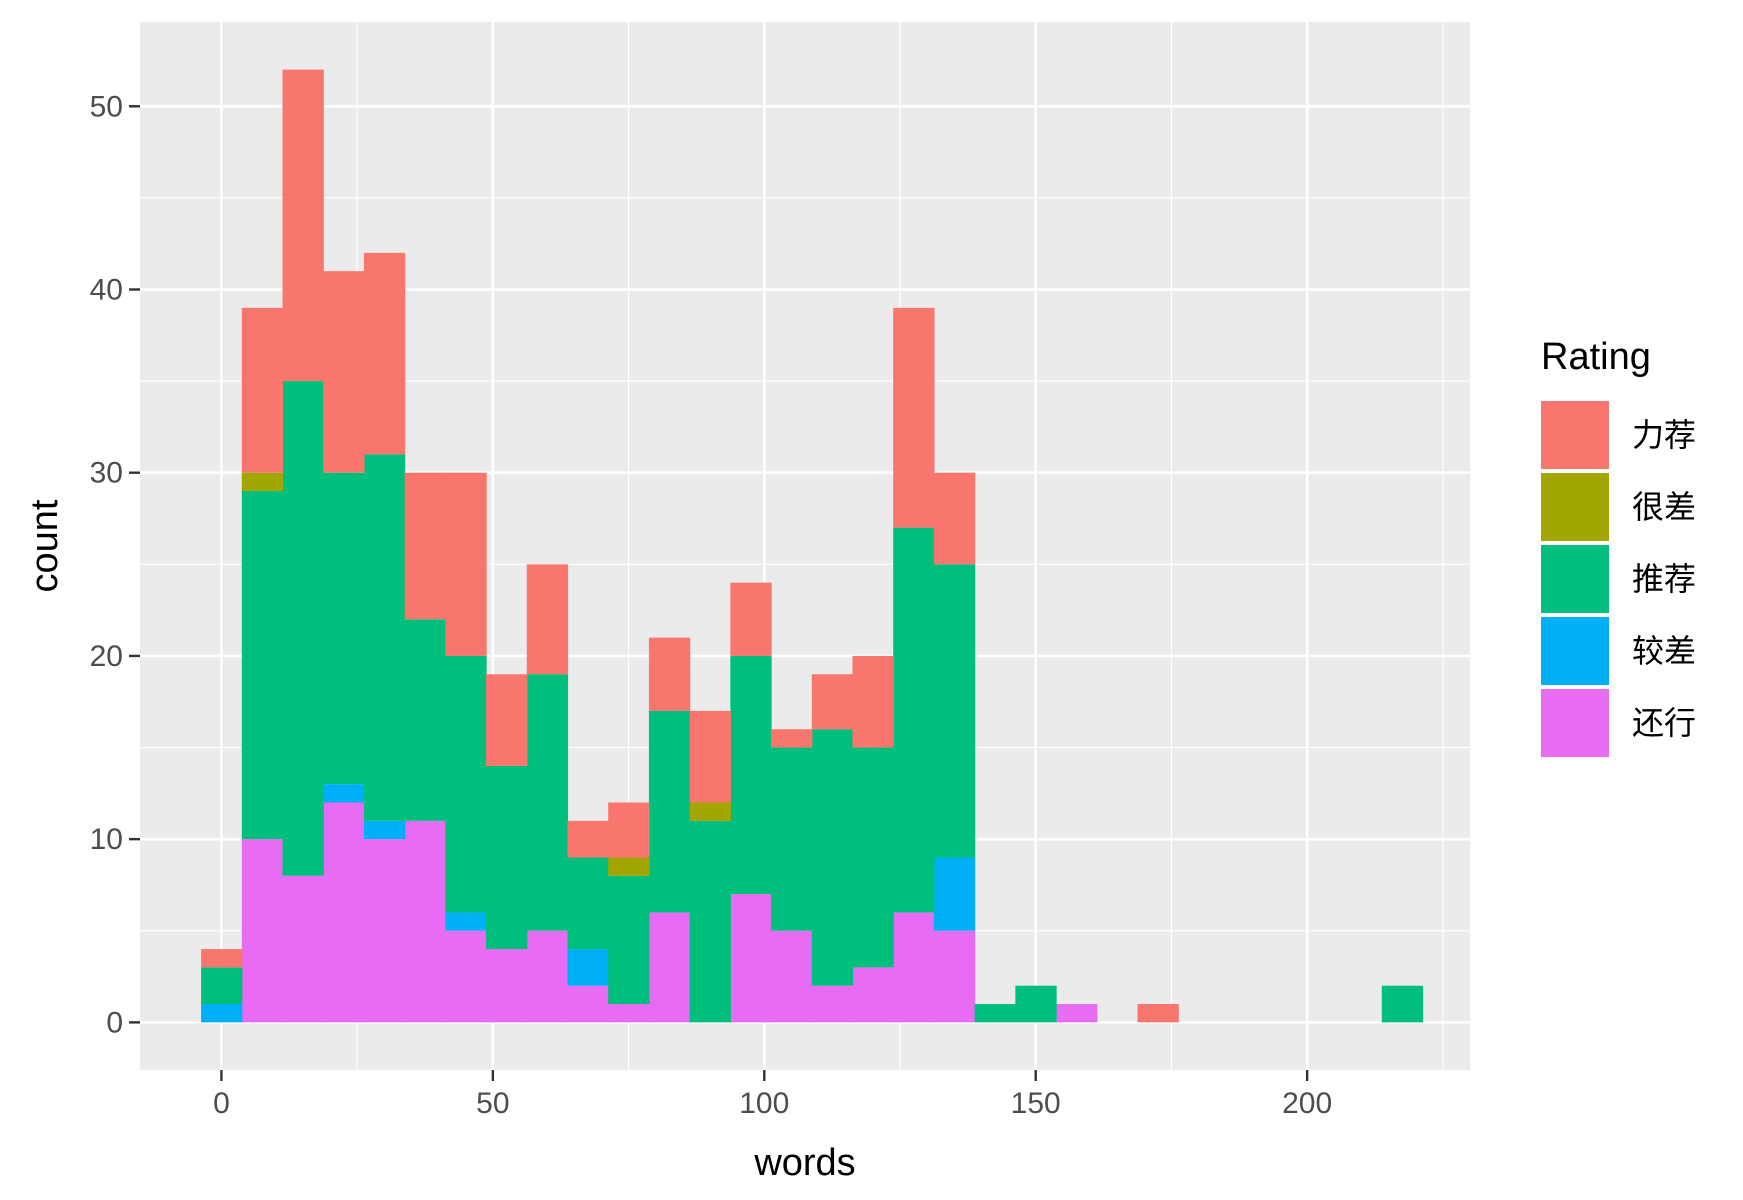  Describe the element at coordinates (1664, 579) in the screenshot. I see `legend-label: 推荐` at that location.